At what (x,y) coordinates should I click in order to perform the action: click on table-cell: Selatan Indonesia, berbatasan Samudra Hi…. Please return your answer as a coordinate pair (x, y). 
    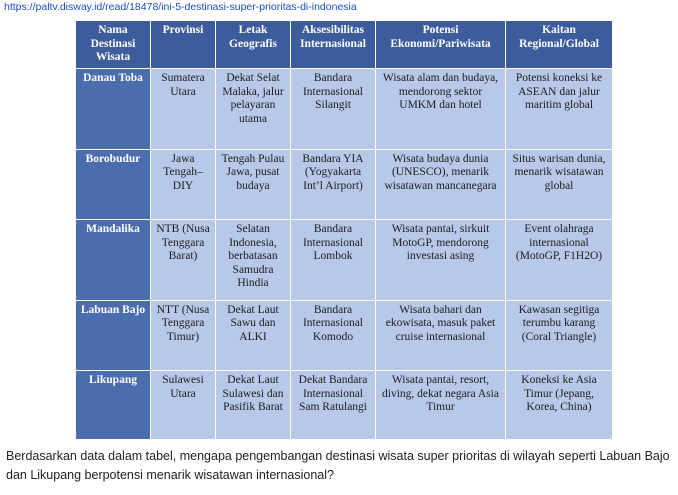
    Looking at the image, I should click on (253, 260).